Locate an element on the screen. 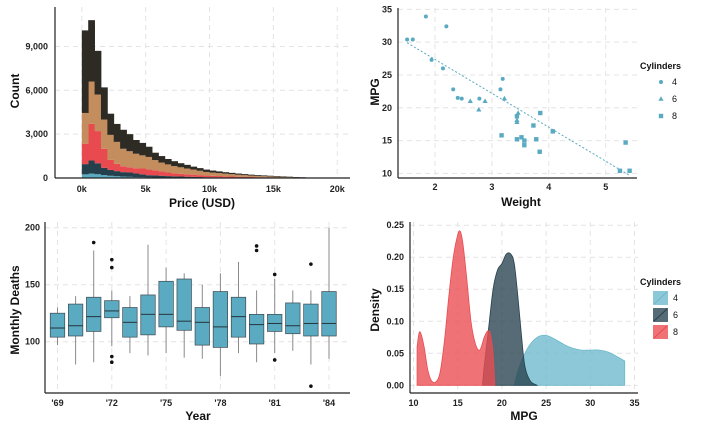 This screenshot has height=432, width=720. density-x-tick-label: 30 is located at coordinates (590, 403).